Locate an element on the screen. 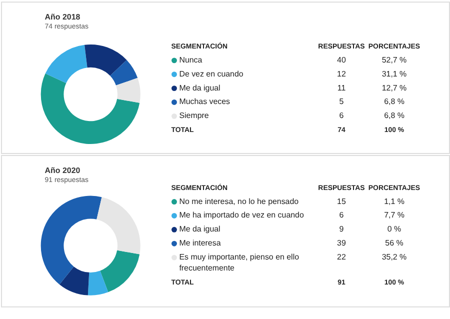 The height and width of the screenshot is (319, 450). data-label: 40 is located at coordinates (341, 59).